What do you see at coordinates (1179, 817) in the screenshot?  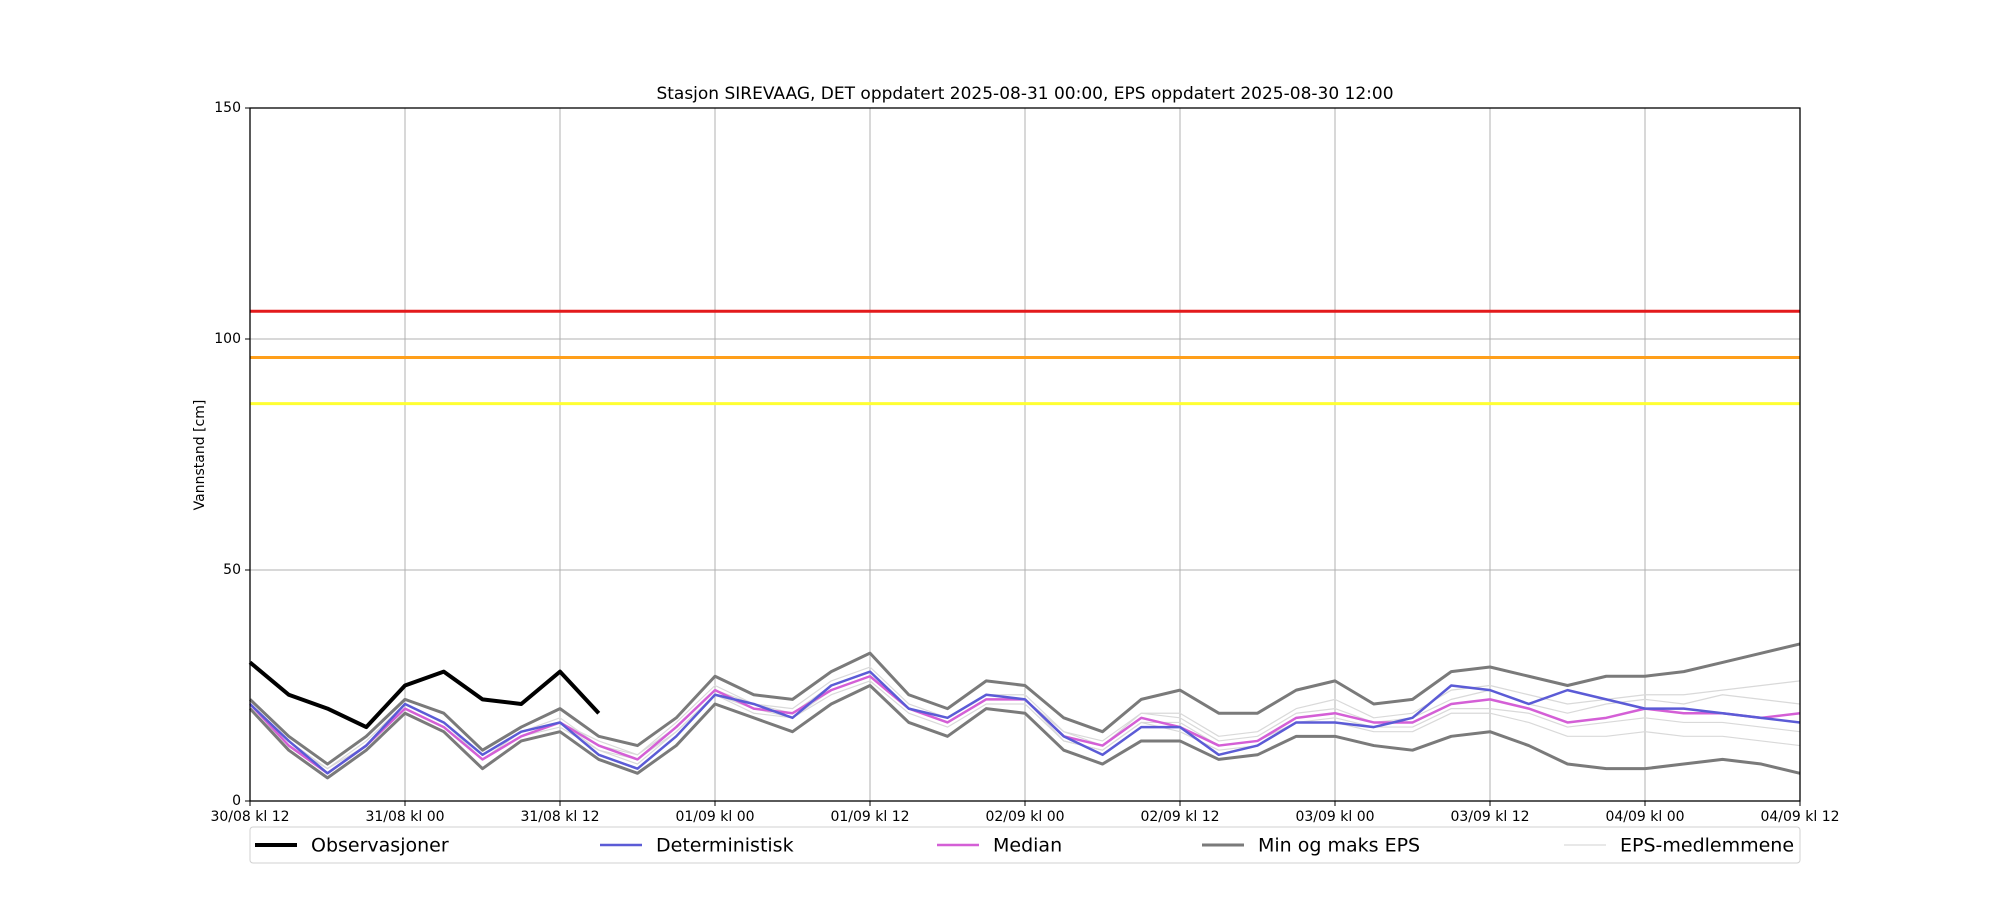 I see `x-tick-label: 02/09 kl 12` at bounding box center [1179, 817].